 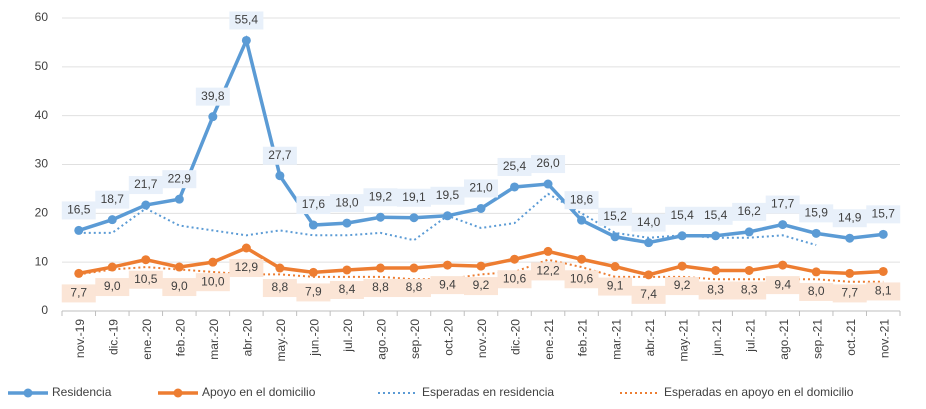 I want to click on x-tick-label: dic.-20, so click(x=516, y=337).